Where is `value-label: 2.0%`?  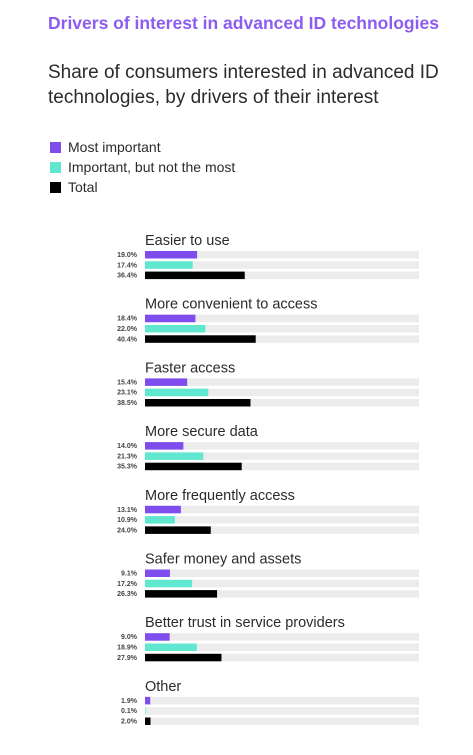
value-label: 2.0% is located at coordinates (129, 722).